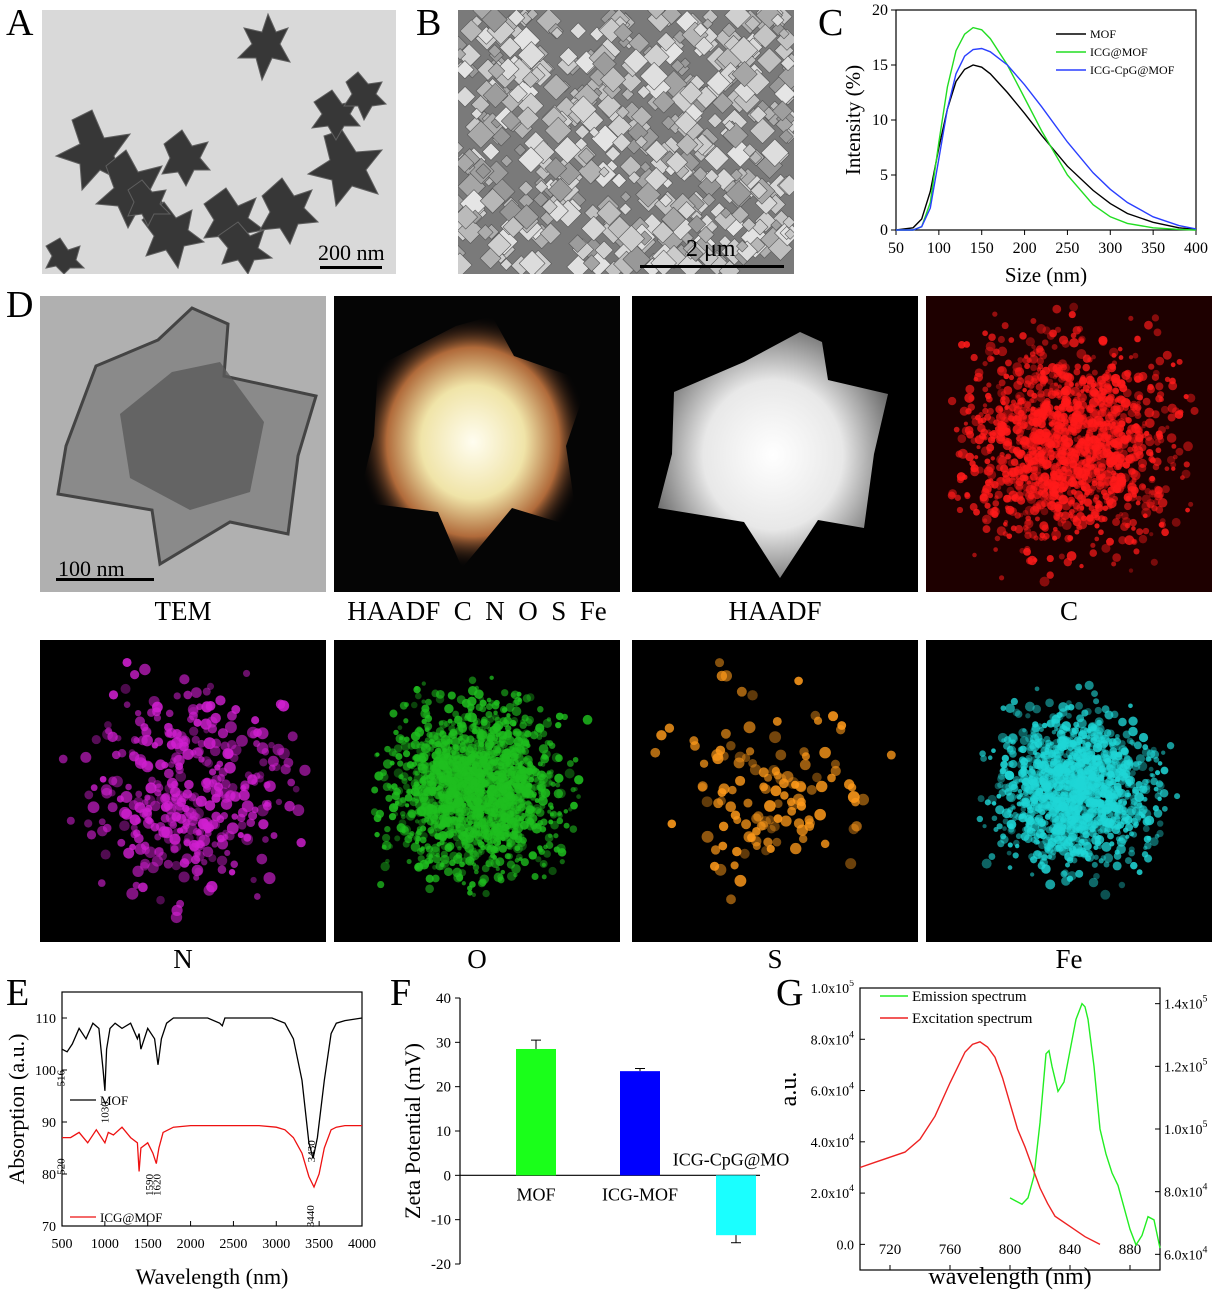 The image size is (1220, 1292). Describe the element at coordinates (775, 611) in the screenshot. I see `caption-haadf: HAADF` at that location.